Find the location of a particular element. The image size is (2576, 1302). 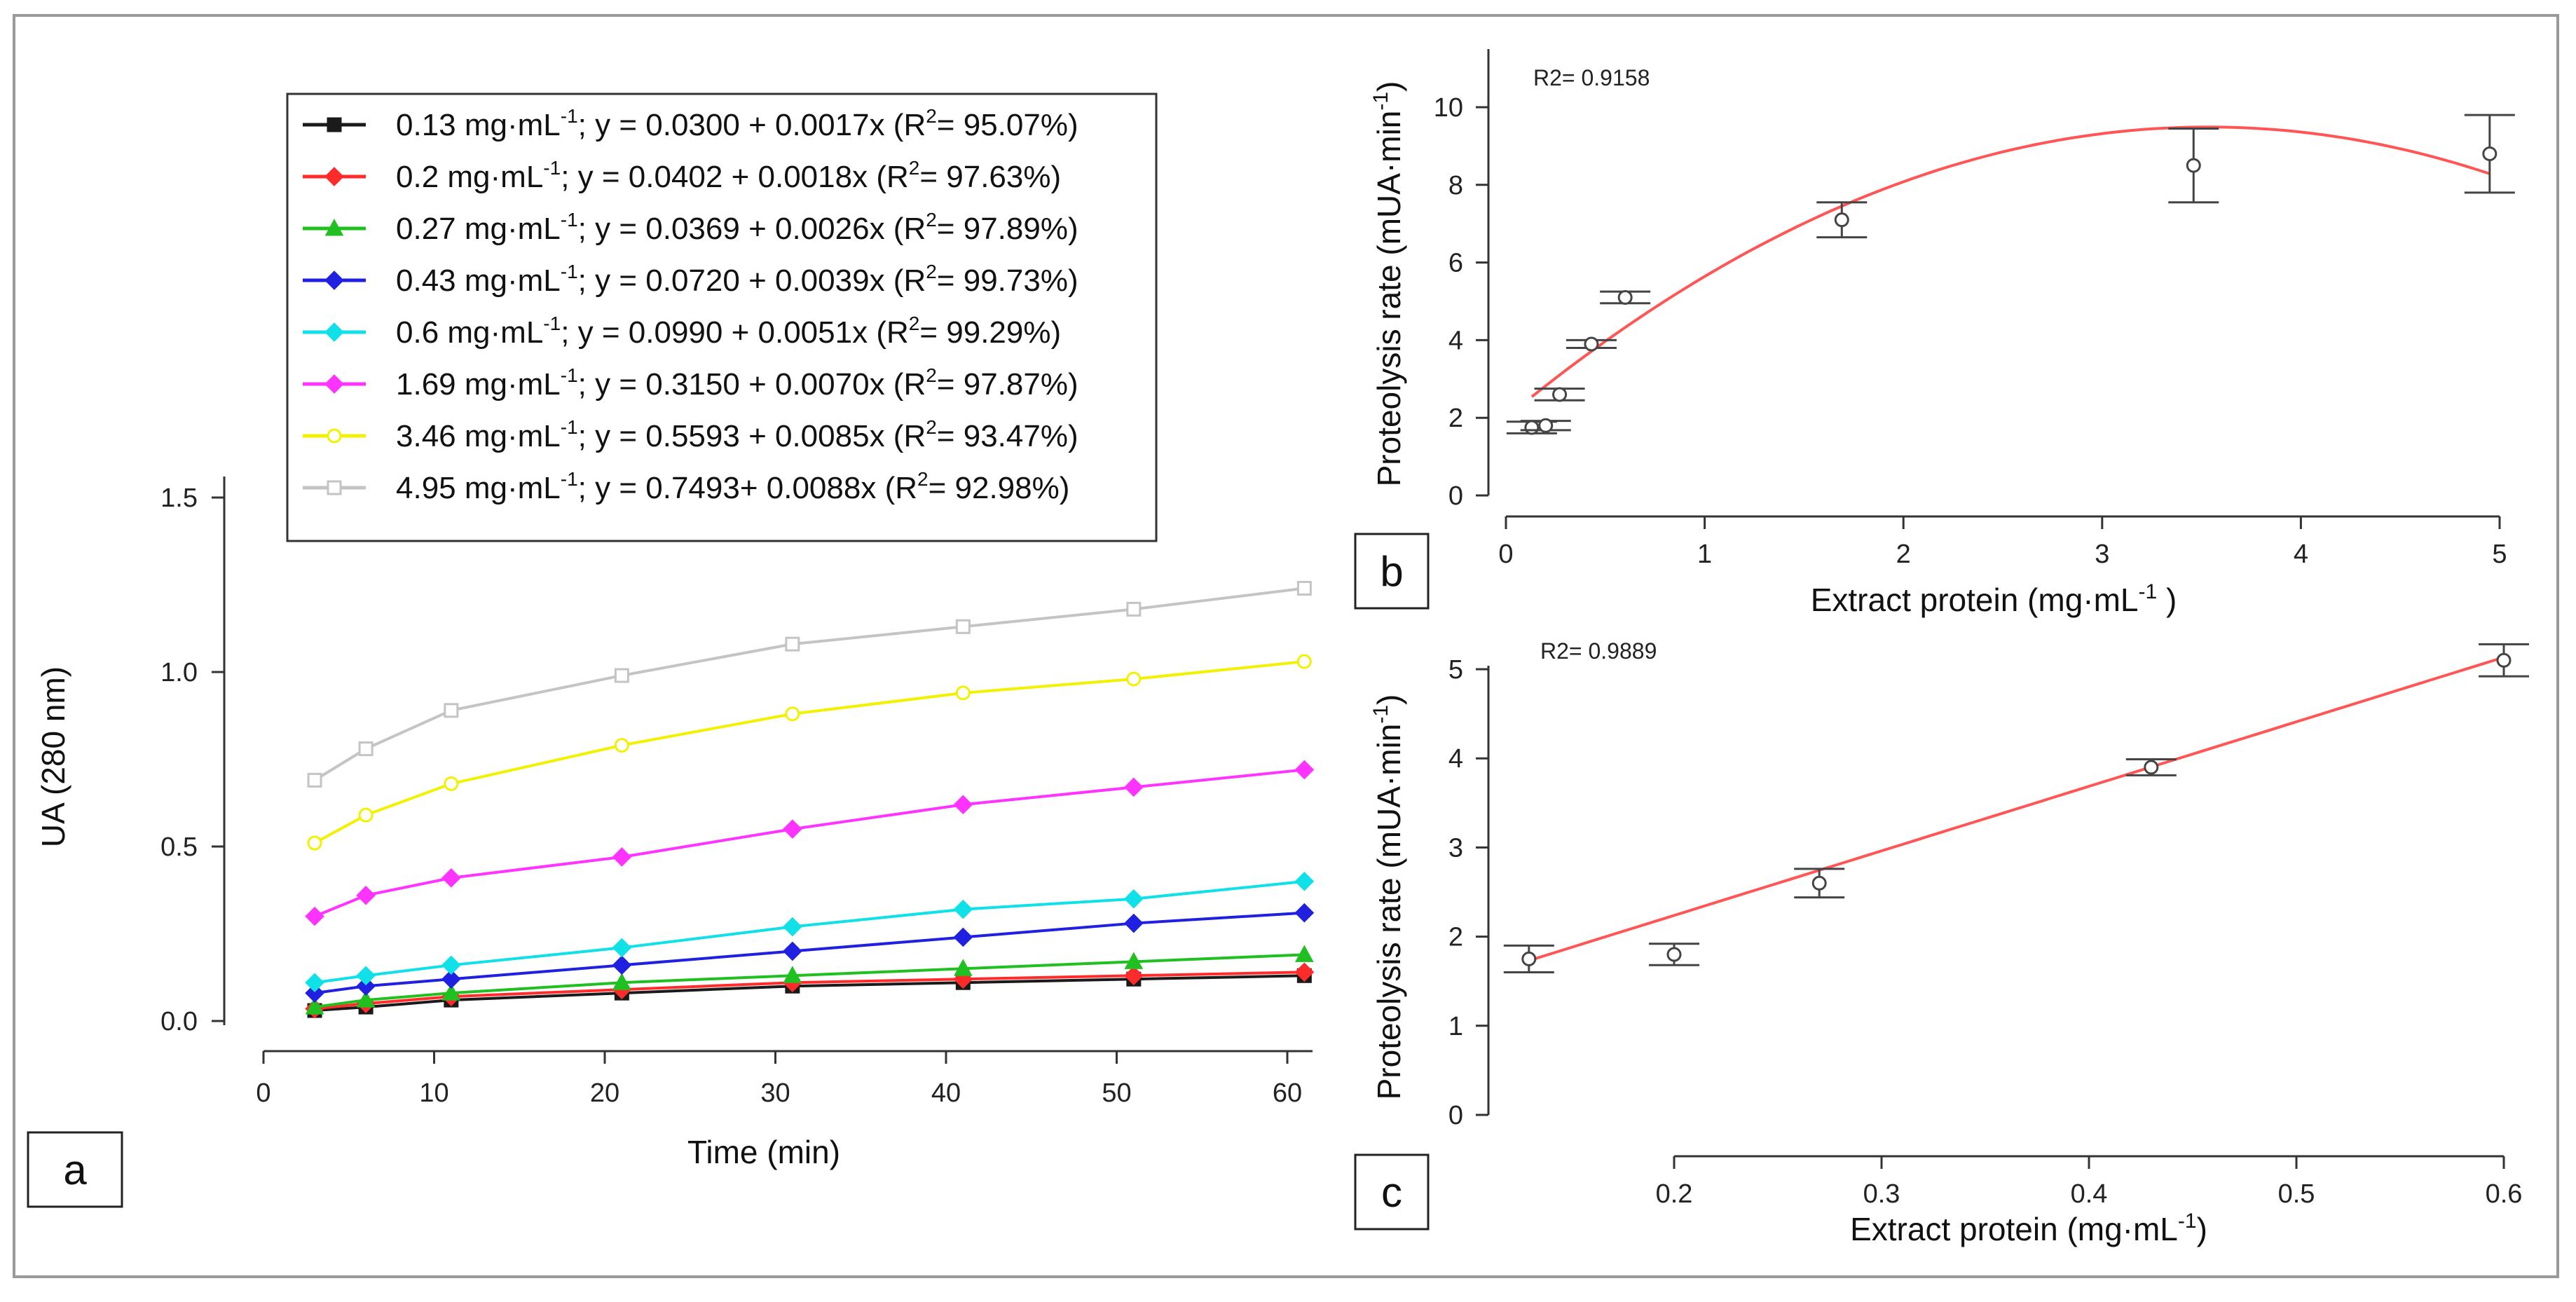

panel-a-x-tick-label: 50 is located at coordinates (1117, 1093).